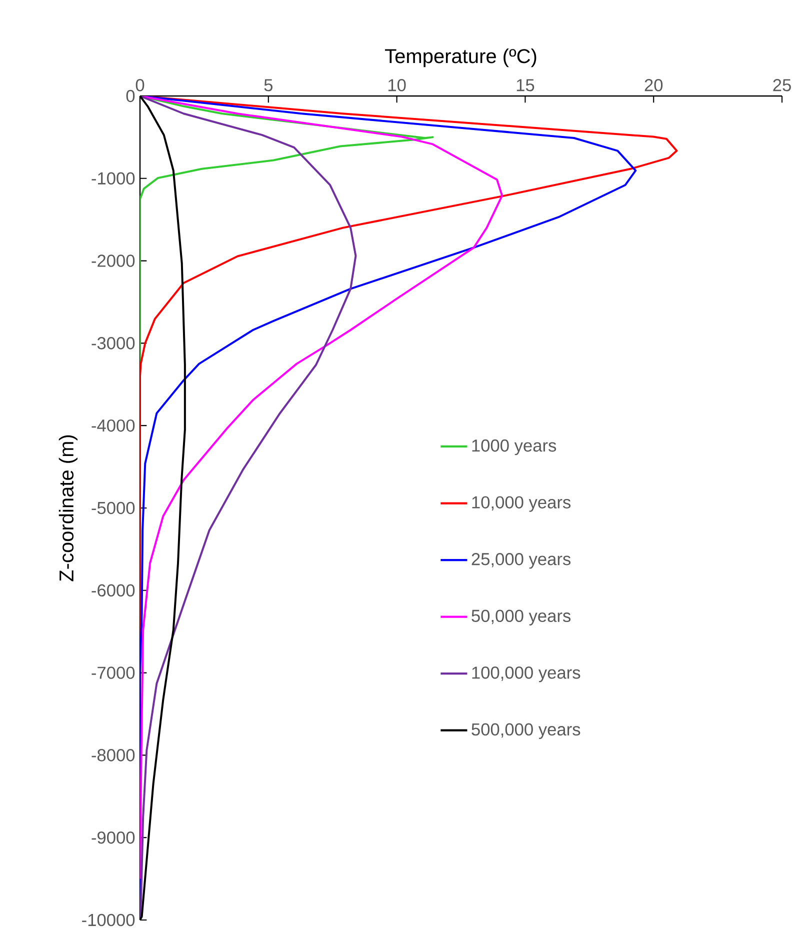 This screenshot has height=934, width=796. What do you see at coordinates (653, 85) in the screenshot?
I see `x-tick-label: 20` at bounding box center [653, 85].